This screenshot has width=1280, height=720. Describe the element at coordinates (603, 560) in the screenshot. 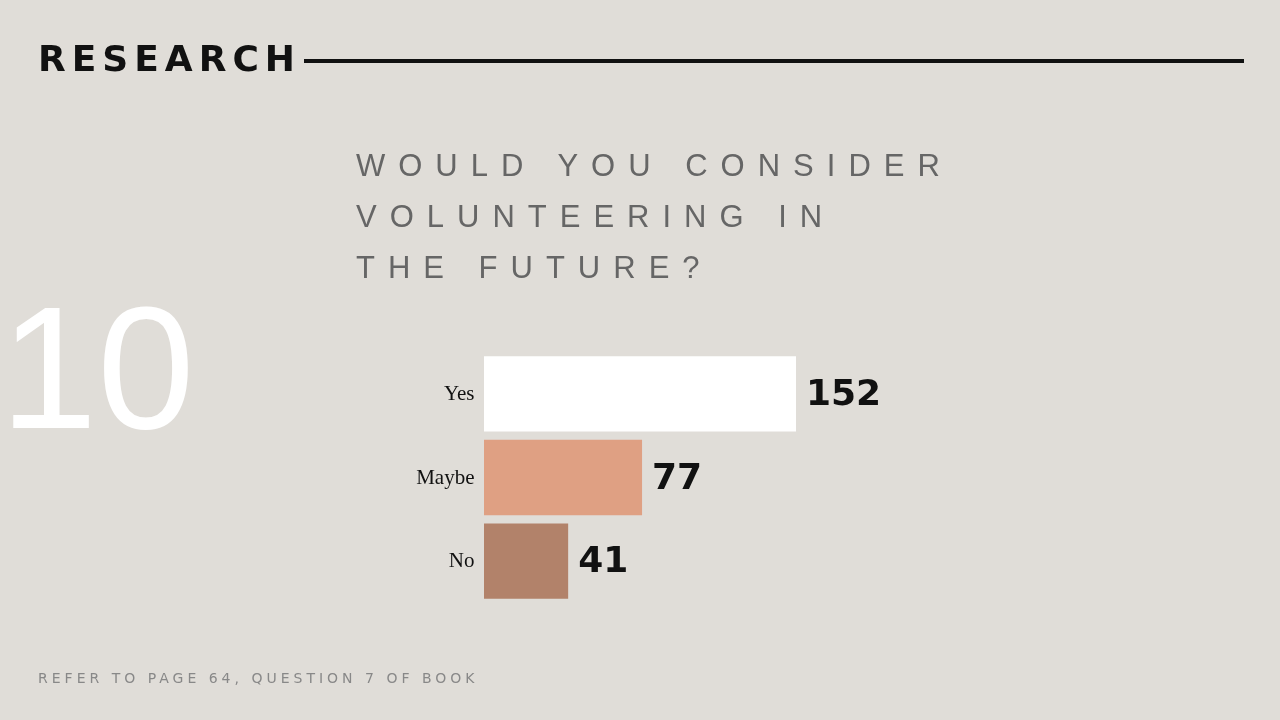

I see `data-label: 41` at that location.